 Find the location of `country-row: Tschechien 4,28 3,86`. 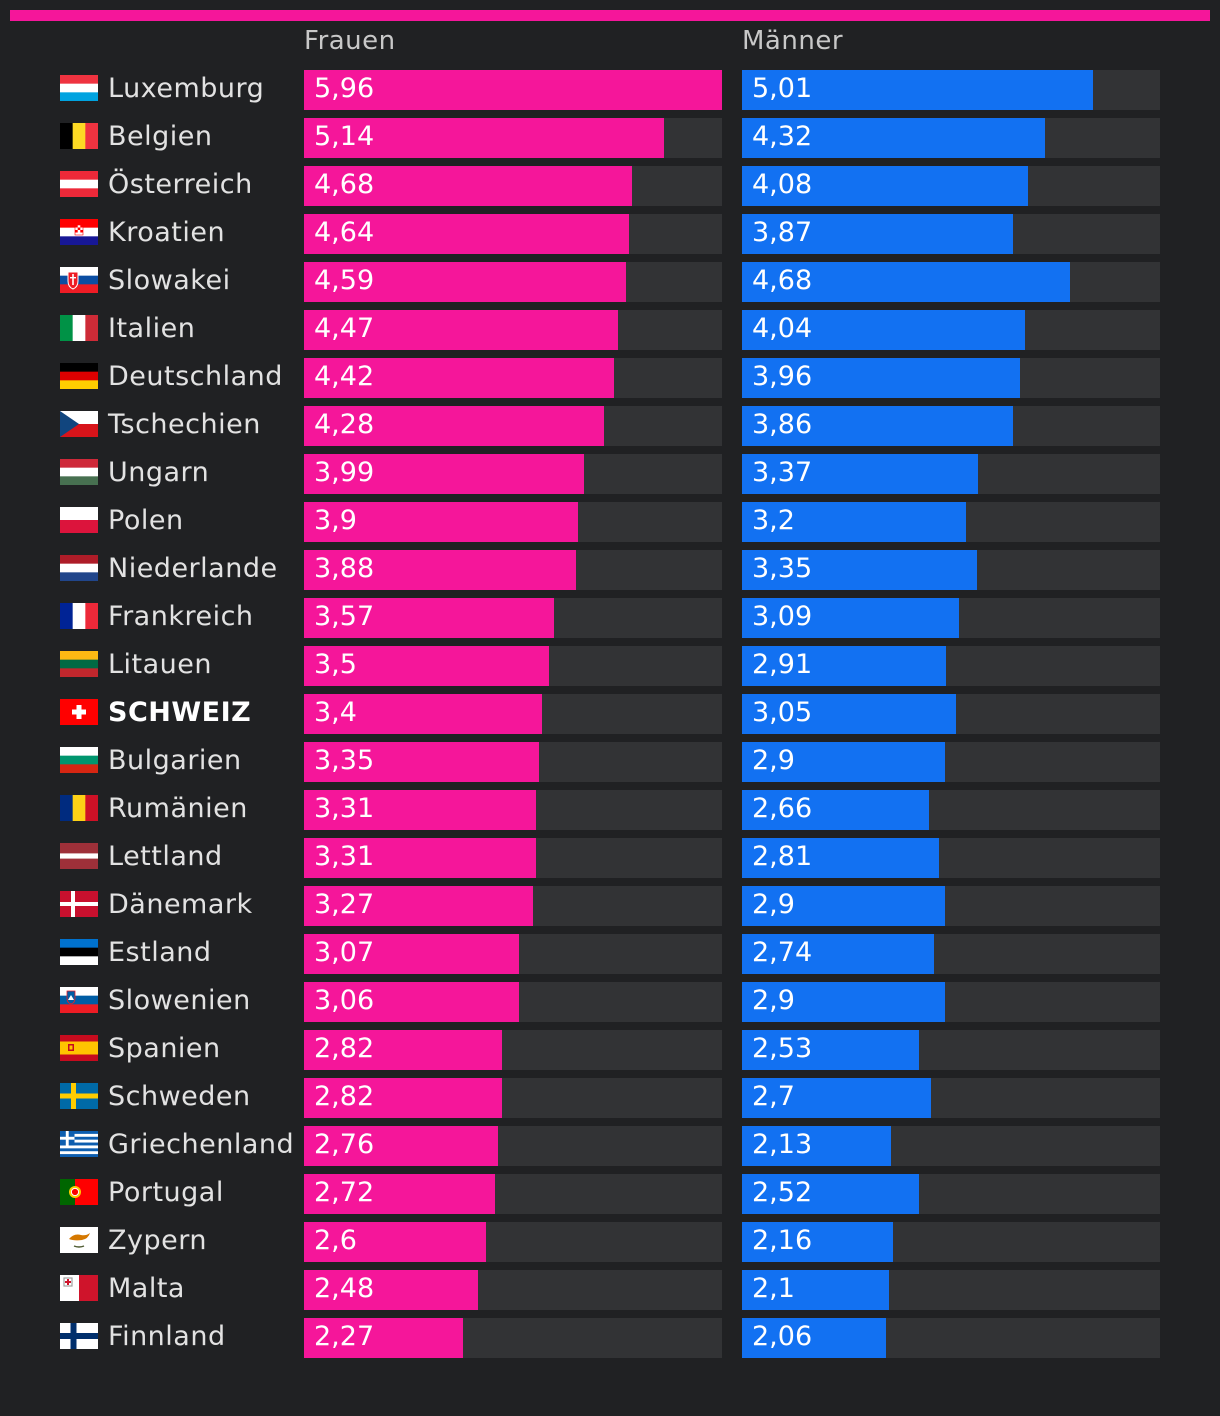

country-row: Tschechien 4,28 3,86 is located at coordinates (610, 426).